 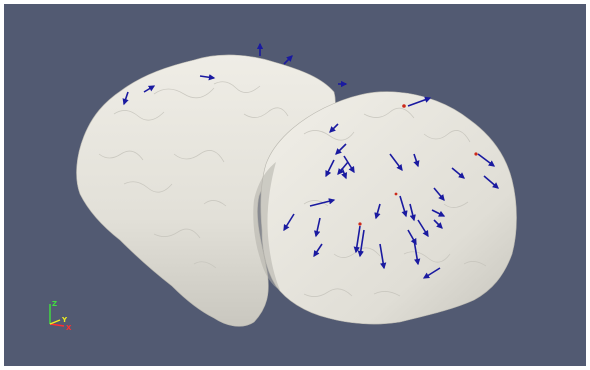 What do you see at coordinates (60, 316) in the screenshot?
I see `orientation-axes: Z X Y` at bounding box center [60, 316].